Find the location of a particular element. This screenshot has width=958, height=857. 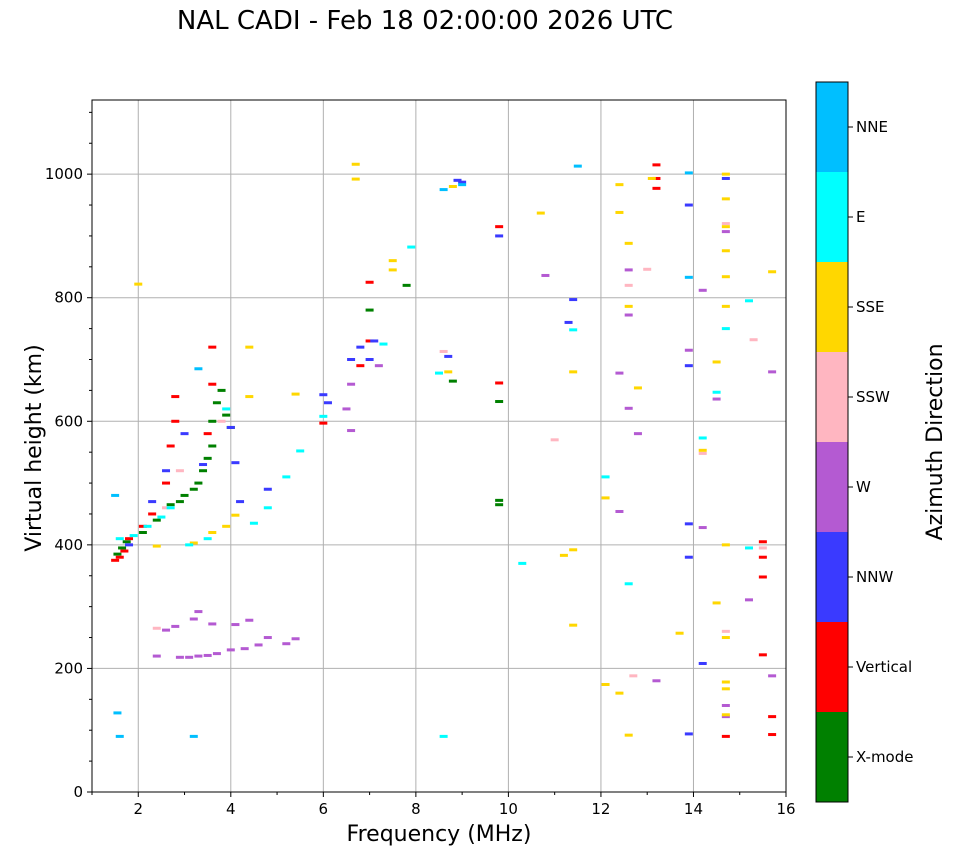

x-axis-label: Frequency (MHz) is located at coordinates (439, 834).